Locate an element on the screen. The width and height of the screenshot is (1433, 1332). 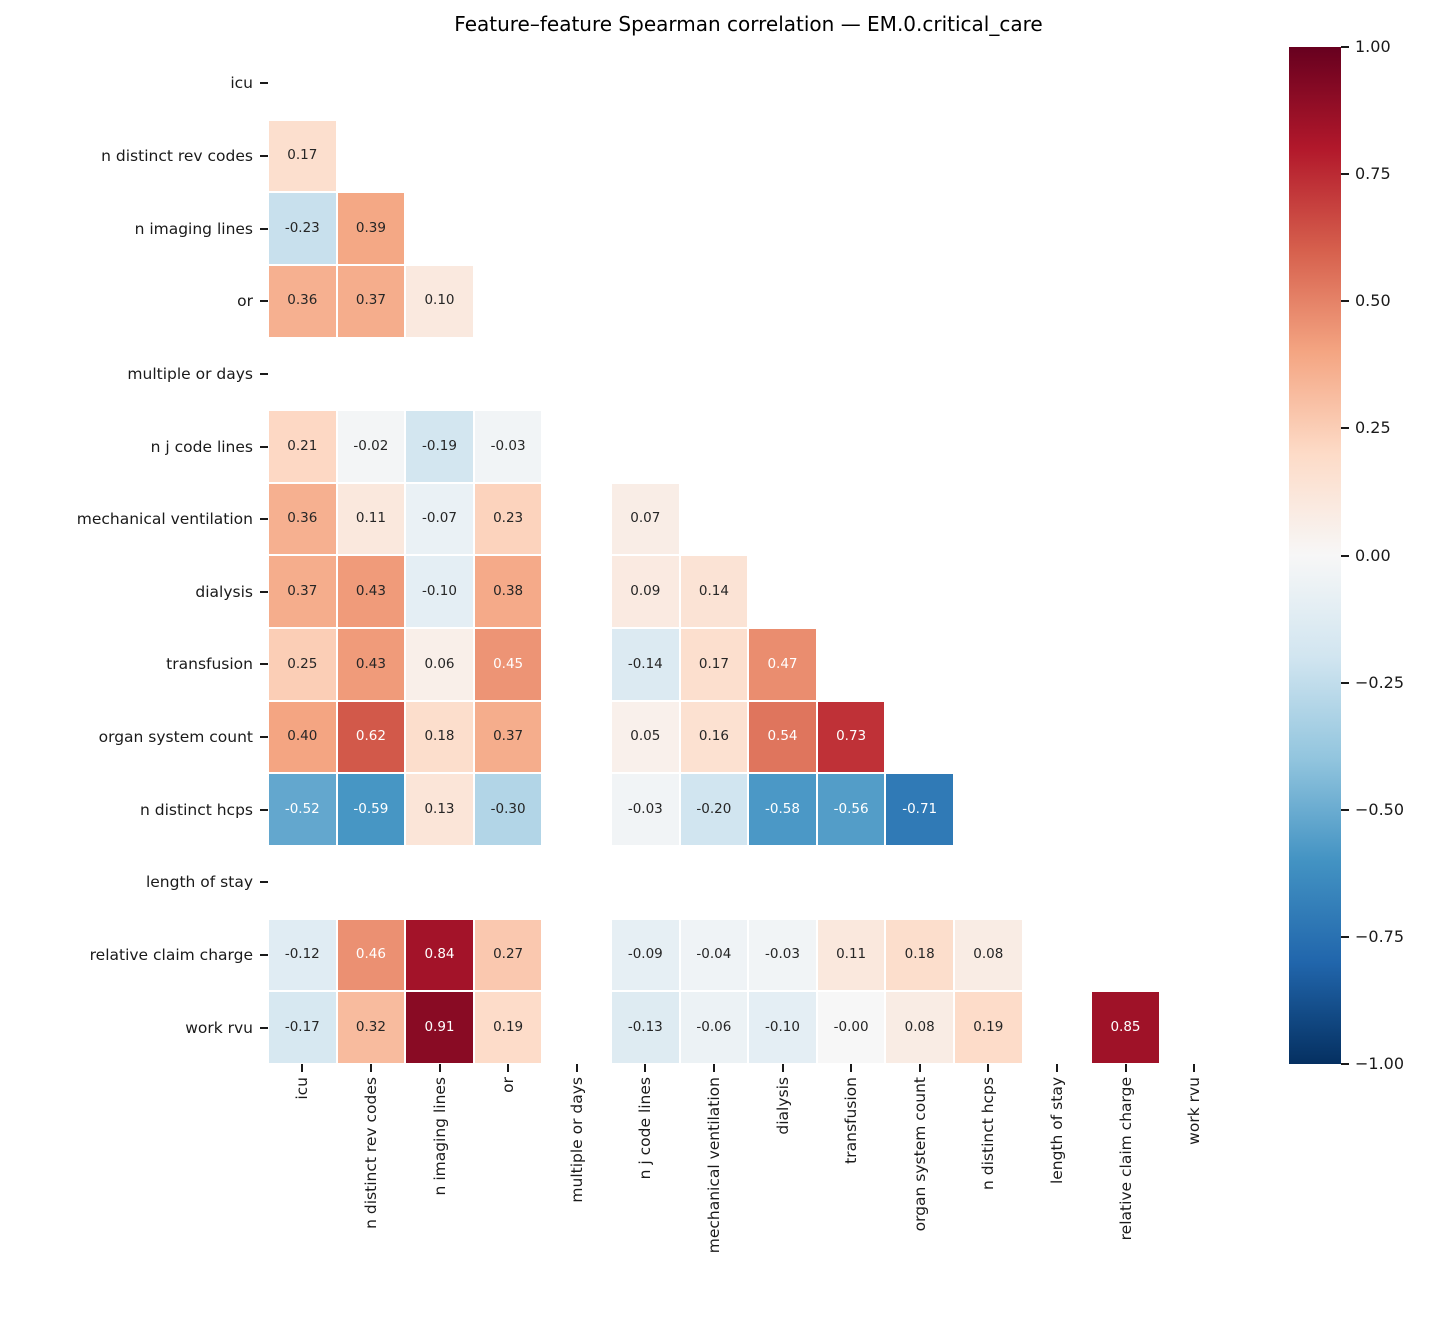
heatmap-cell: 0.11 is located at coordinates (851, 955).